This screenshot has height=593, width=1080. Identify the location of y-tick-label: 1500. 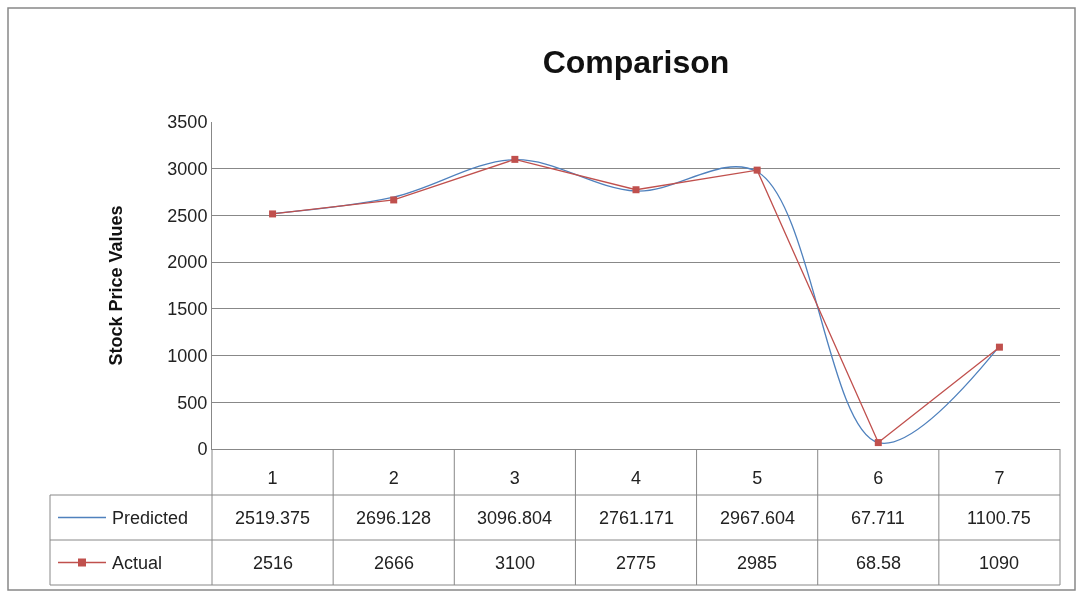
(187, 309).